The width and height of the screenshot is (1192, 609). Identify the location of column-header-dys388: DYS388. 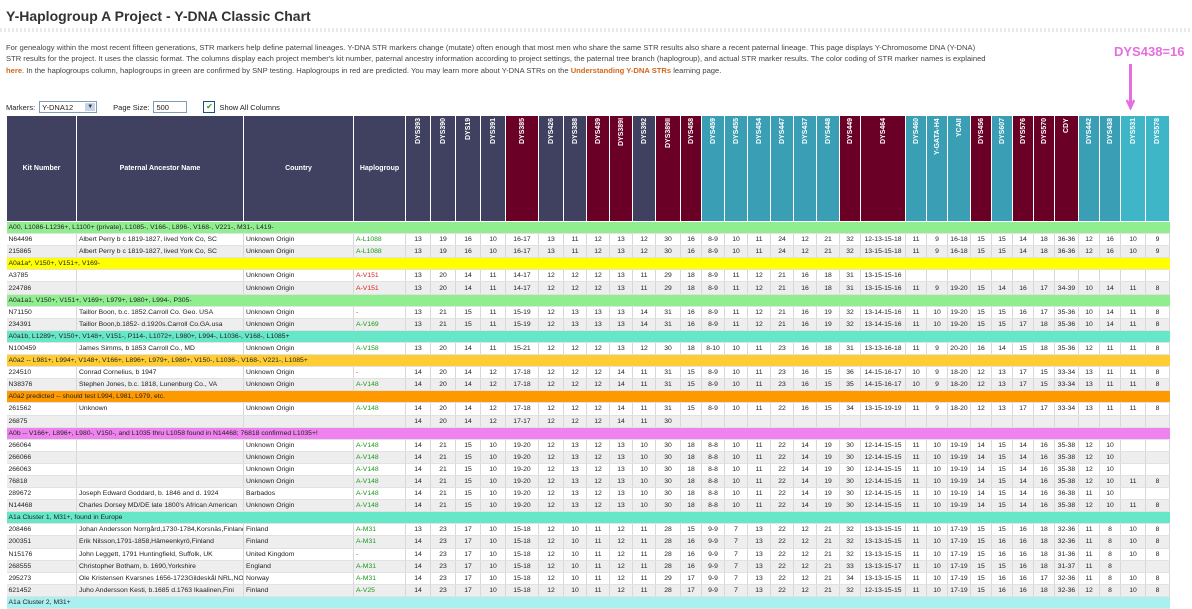
(575, 168).